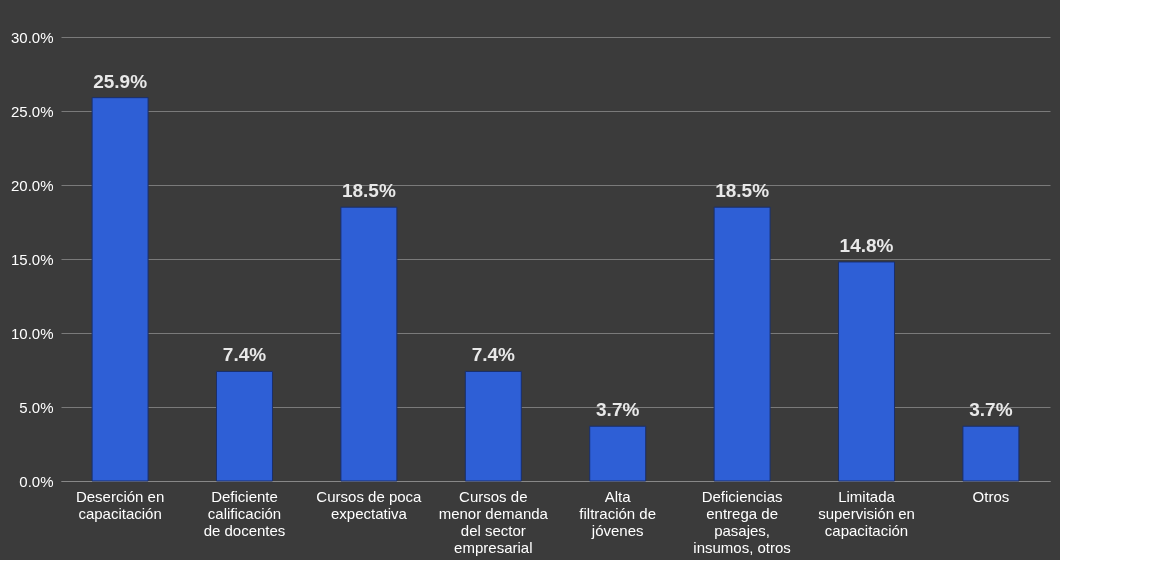 The image size is (1167, 581). What do you see at coordinates (493, 521) in the screenshot?
I see `x-tick-label: Cursos de menor demanda del sector empresarial` at bounding box center [493, 521].